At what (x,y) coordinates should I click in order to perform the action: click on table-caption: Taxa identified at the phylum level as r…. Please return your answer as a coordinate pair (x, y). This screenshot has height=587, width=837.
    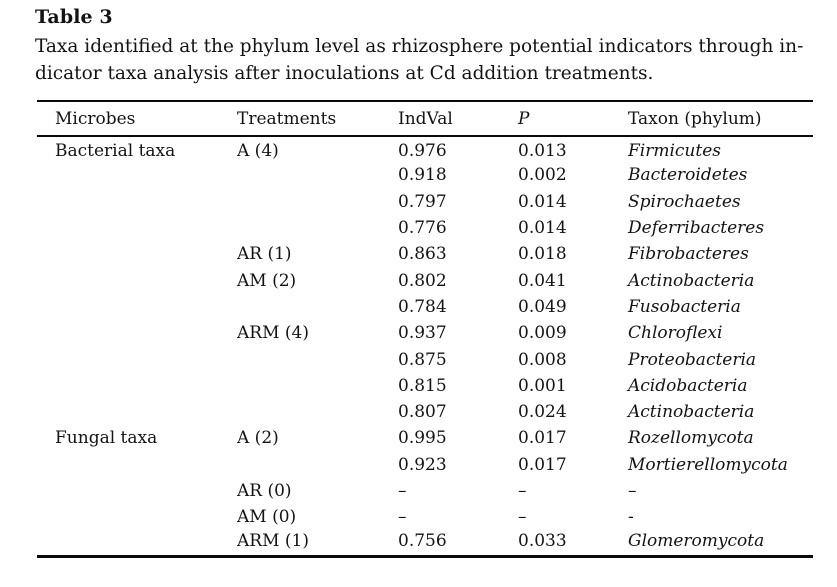
    Looking at the image, I should click on (430, 60).